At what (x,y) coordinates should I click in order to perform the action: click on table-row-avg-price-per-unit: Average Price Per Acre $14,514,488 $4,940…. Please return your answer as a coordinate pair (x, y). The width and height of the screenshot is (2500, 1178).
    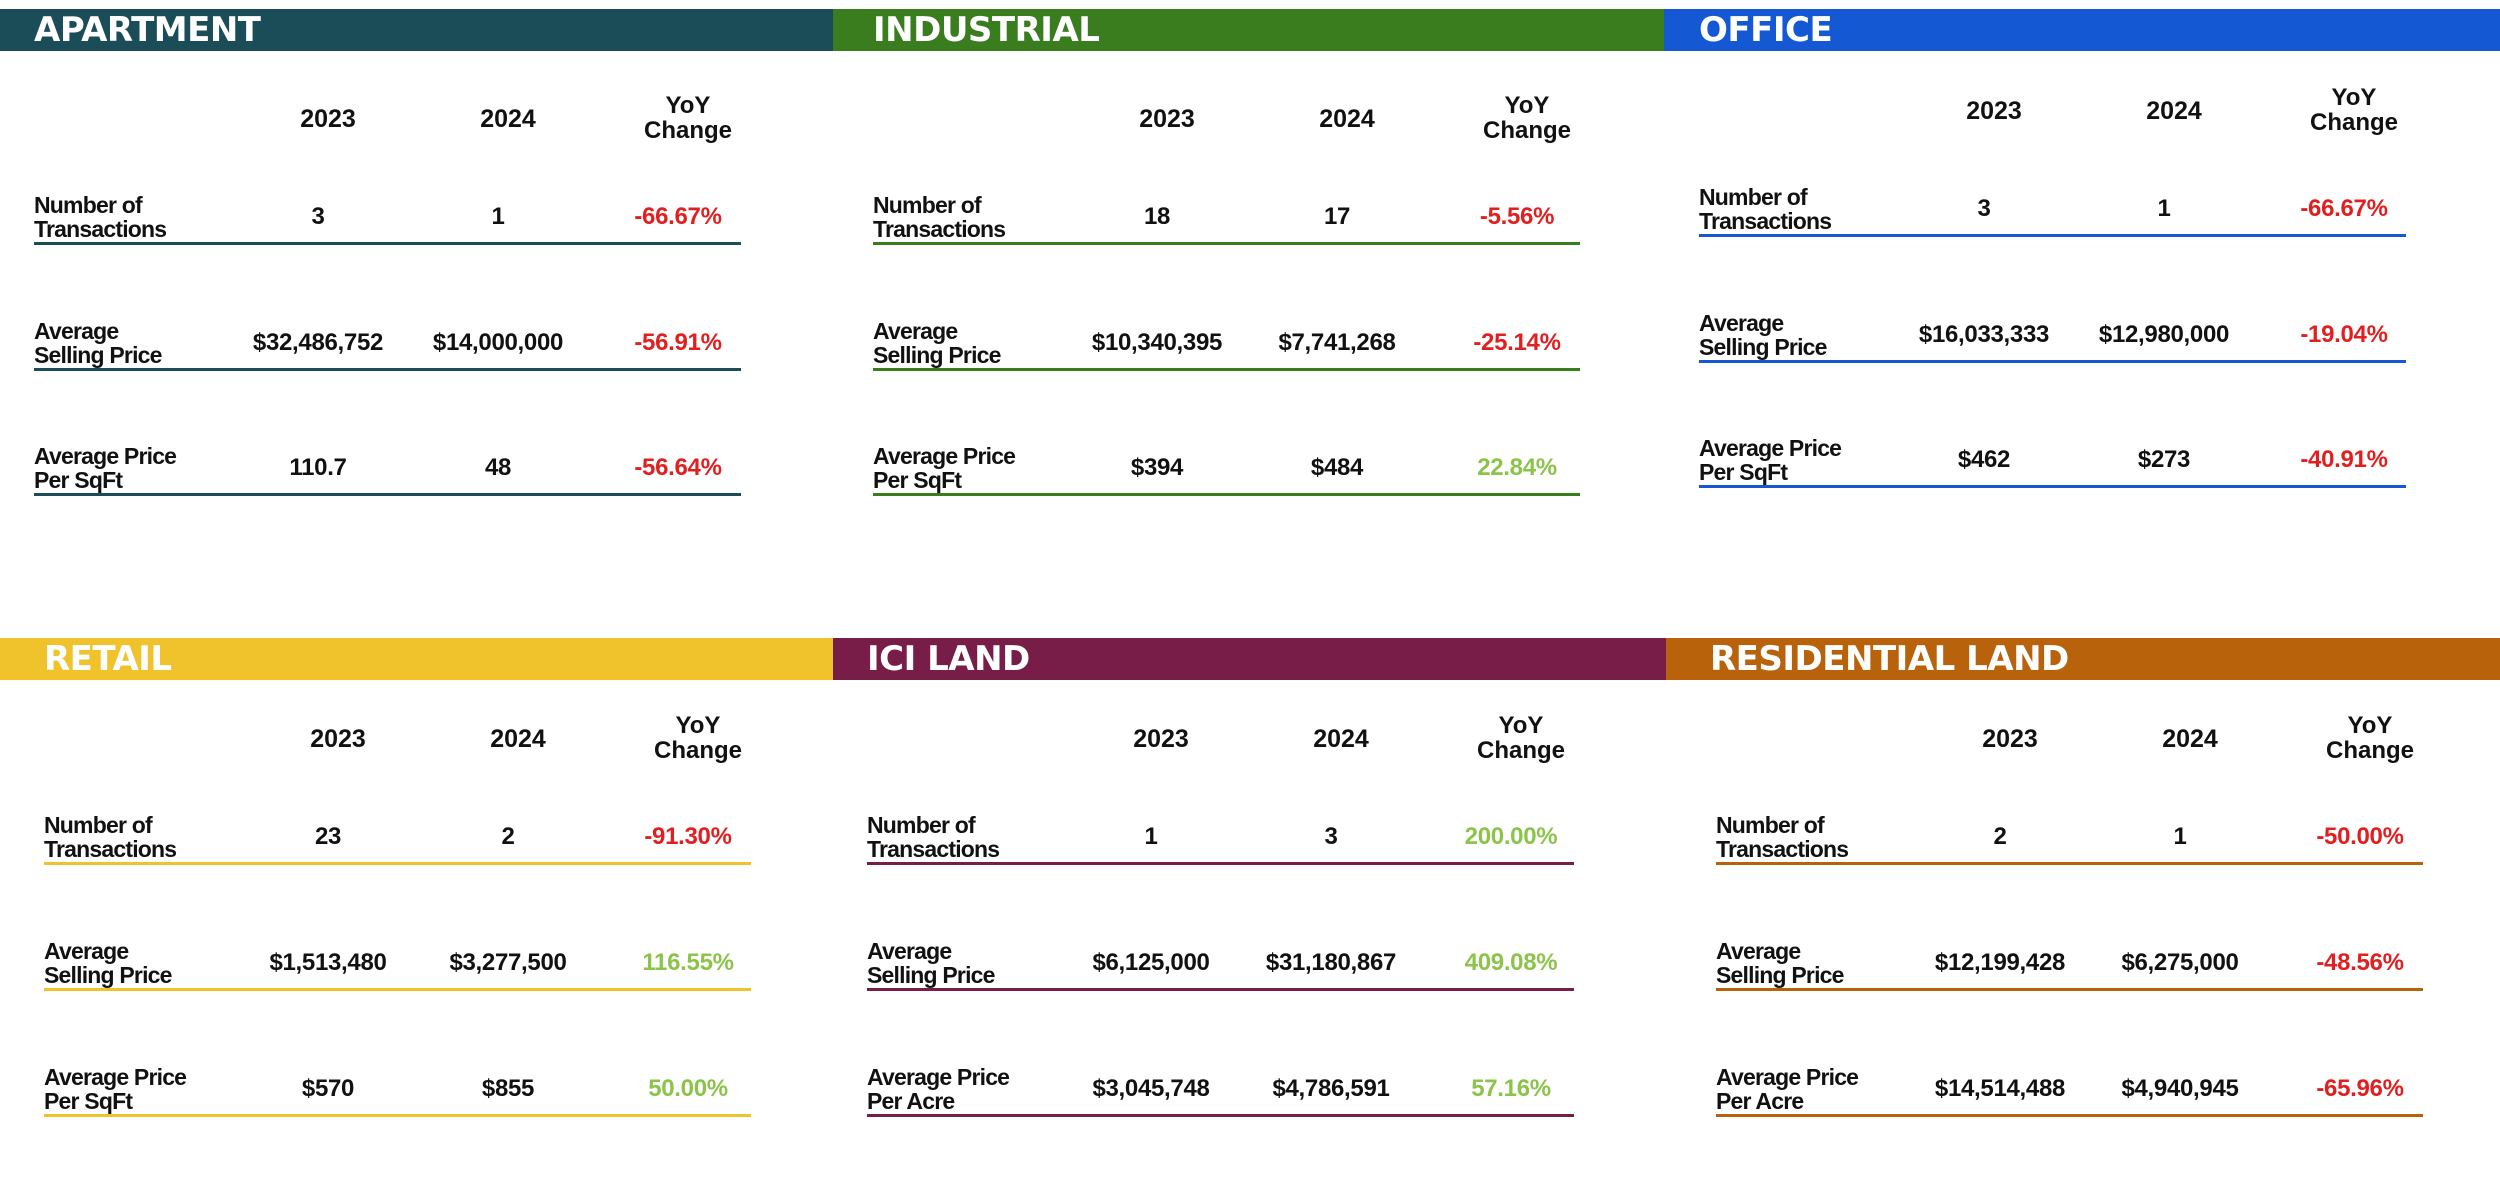
    Looking at the image, I should click on (2069, 1089).